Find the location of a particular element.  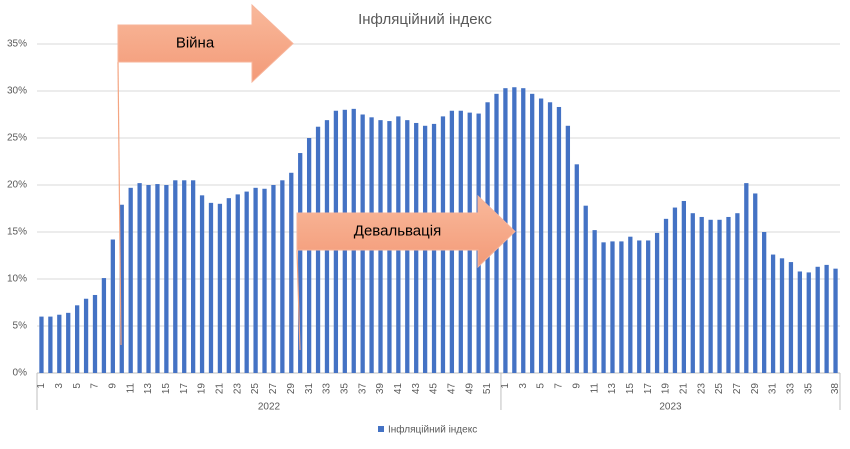

chart-title: Інфляційний індекс is located at coordinates (425, 19).